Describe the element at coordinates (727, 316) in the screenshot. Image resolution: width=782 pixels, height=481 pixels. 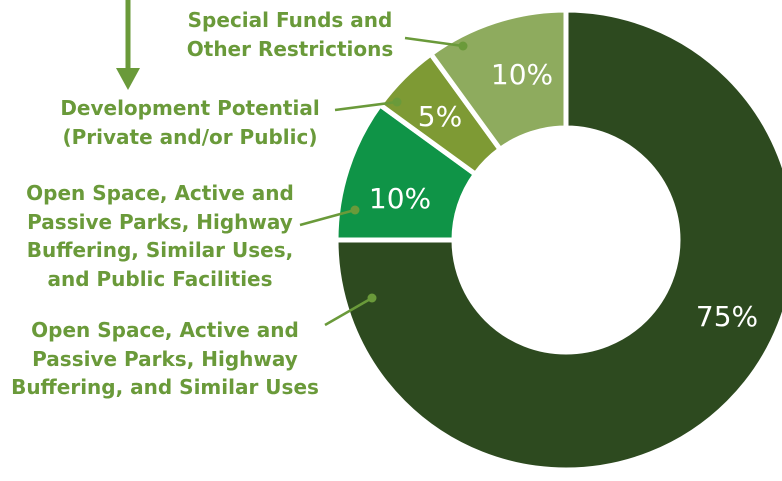
I see `value-label: 75%` at that location.